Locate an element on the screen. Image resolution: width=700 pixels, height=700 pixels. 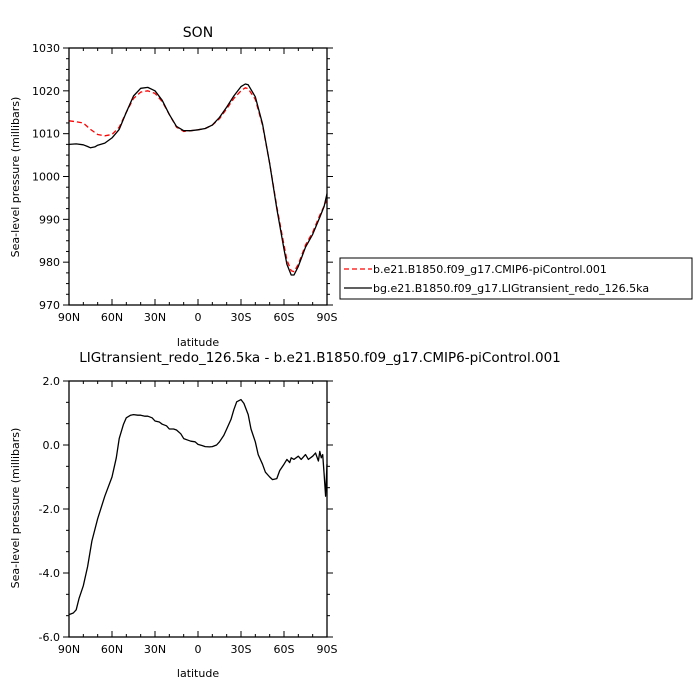
y-tick-label: -6.0 is located at coordinates (49, 637).